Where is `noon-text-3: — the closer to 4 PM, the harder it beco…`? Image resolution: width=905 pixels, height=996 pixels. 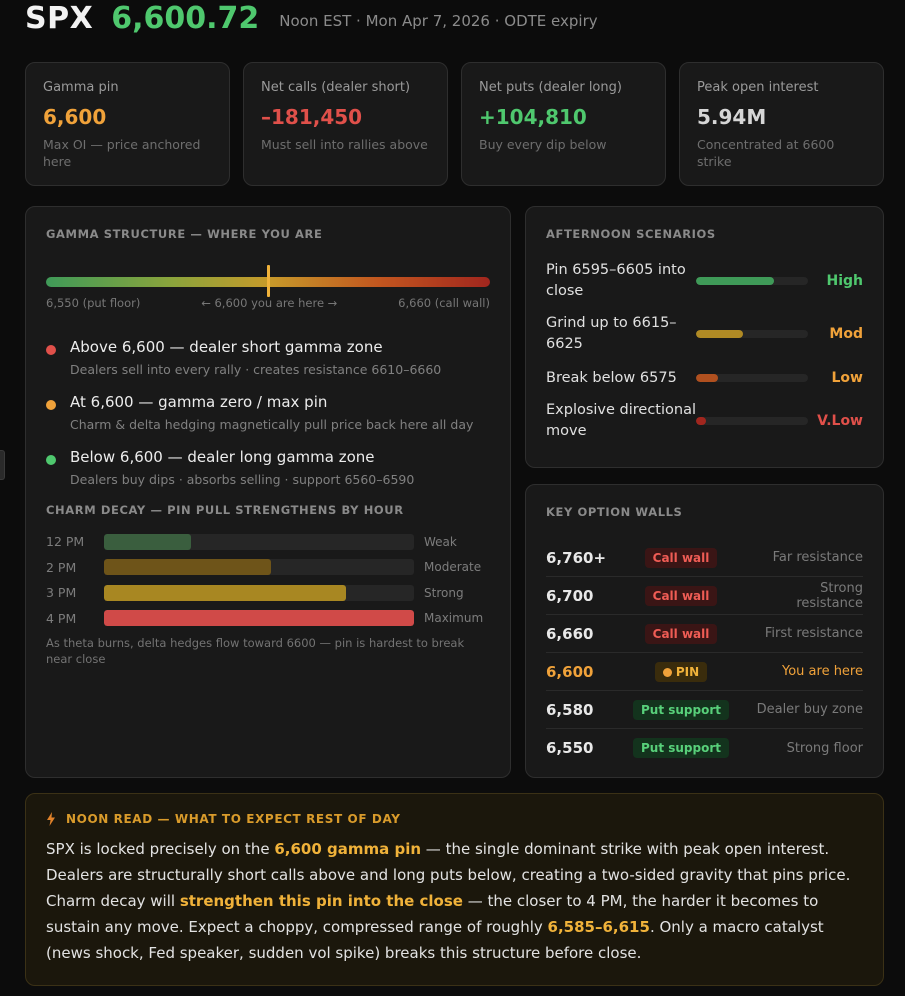
noon-text-3: — the closer to 4 PM, the harder it beco… is located at coordinates (432, 914).